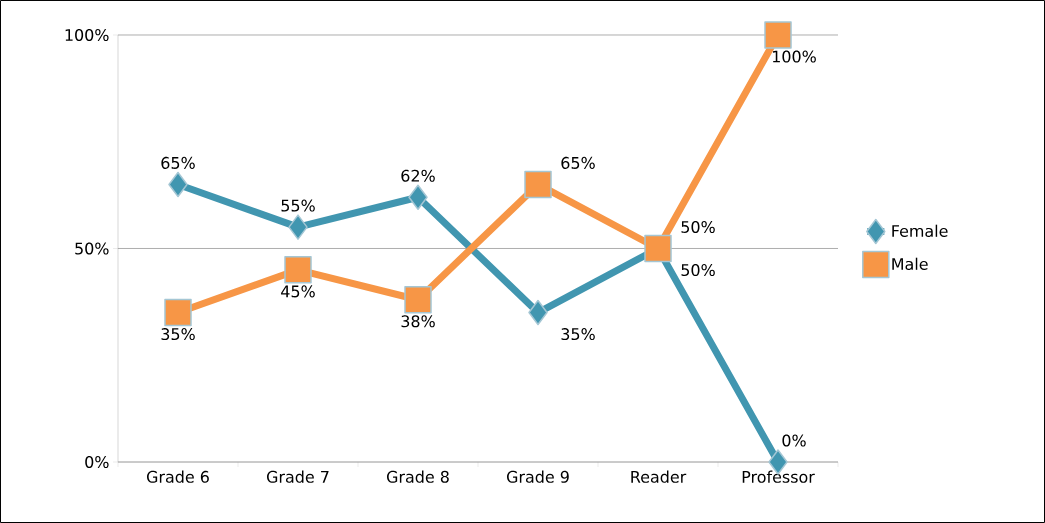 This screenshot has height=523, width=1045. What do you see at coordinates (794, 56) in the screenshot?
I see `data-label: 100%` at bounding box center [794, 56].